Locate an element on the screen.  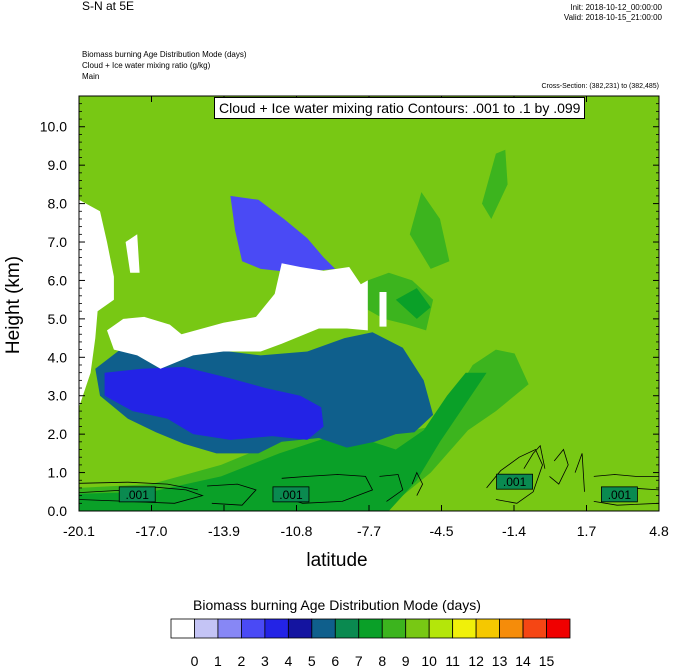
colorbar-label: 4 is located at coordinates (288, 660).